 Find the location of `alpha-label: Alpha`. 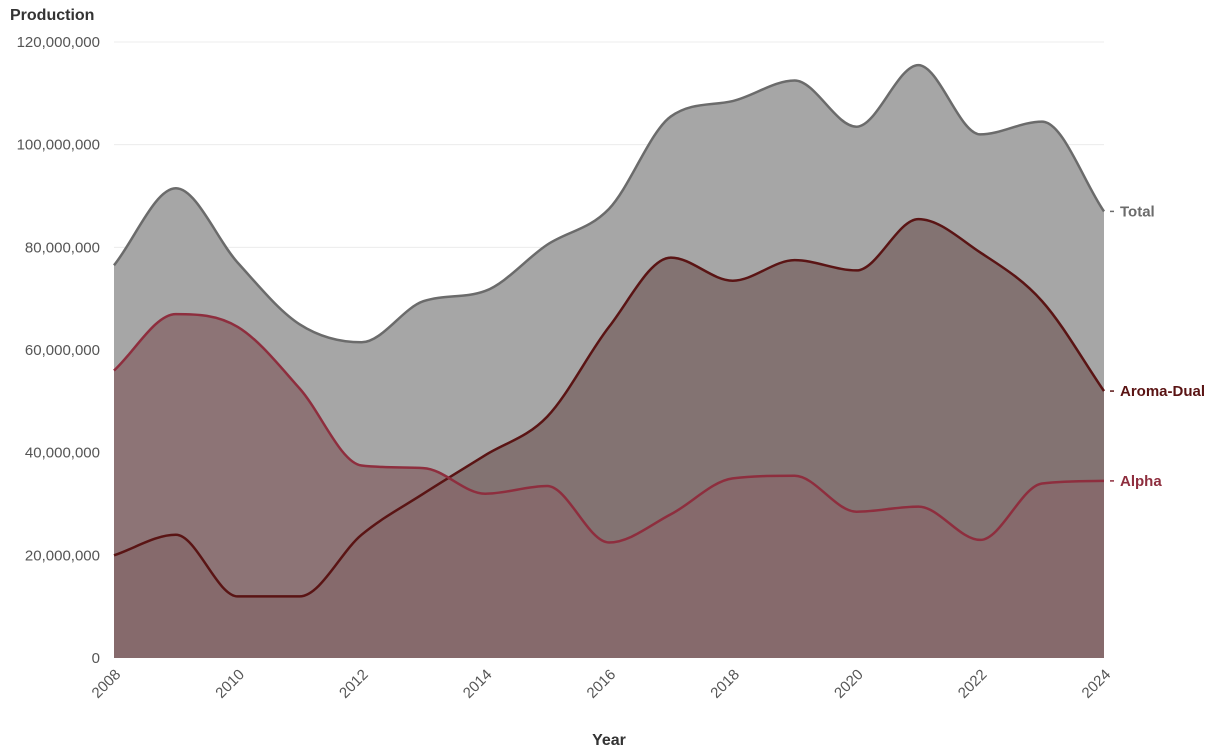

alpha-label: Alpha is located at coordinates (1141, 481).